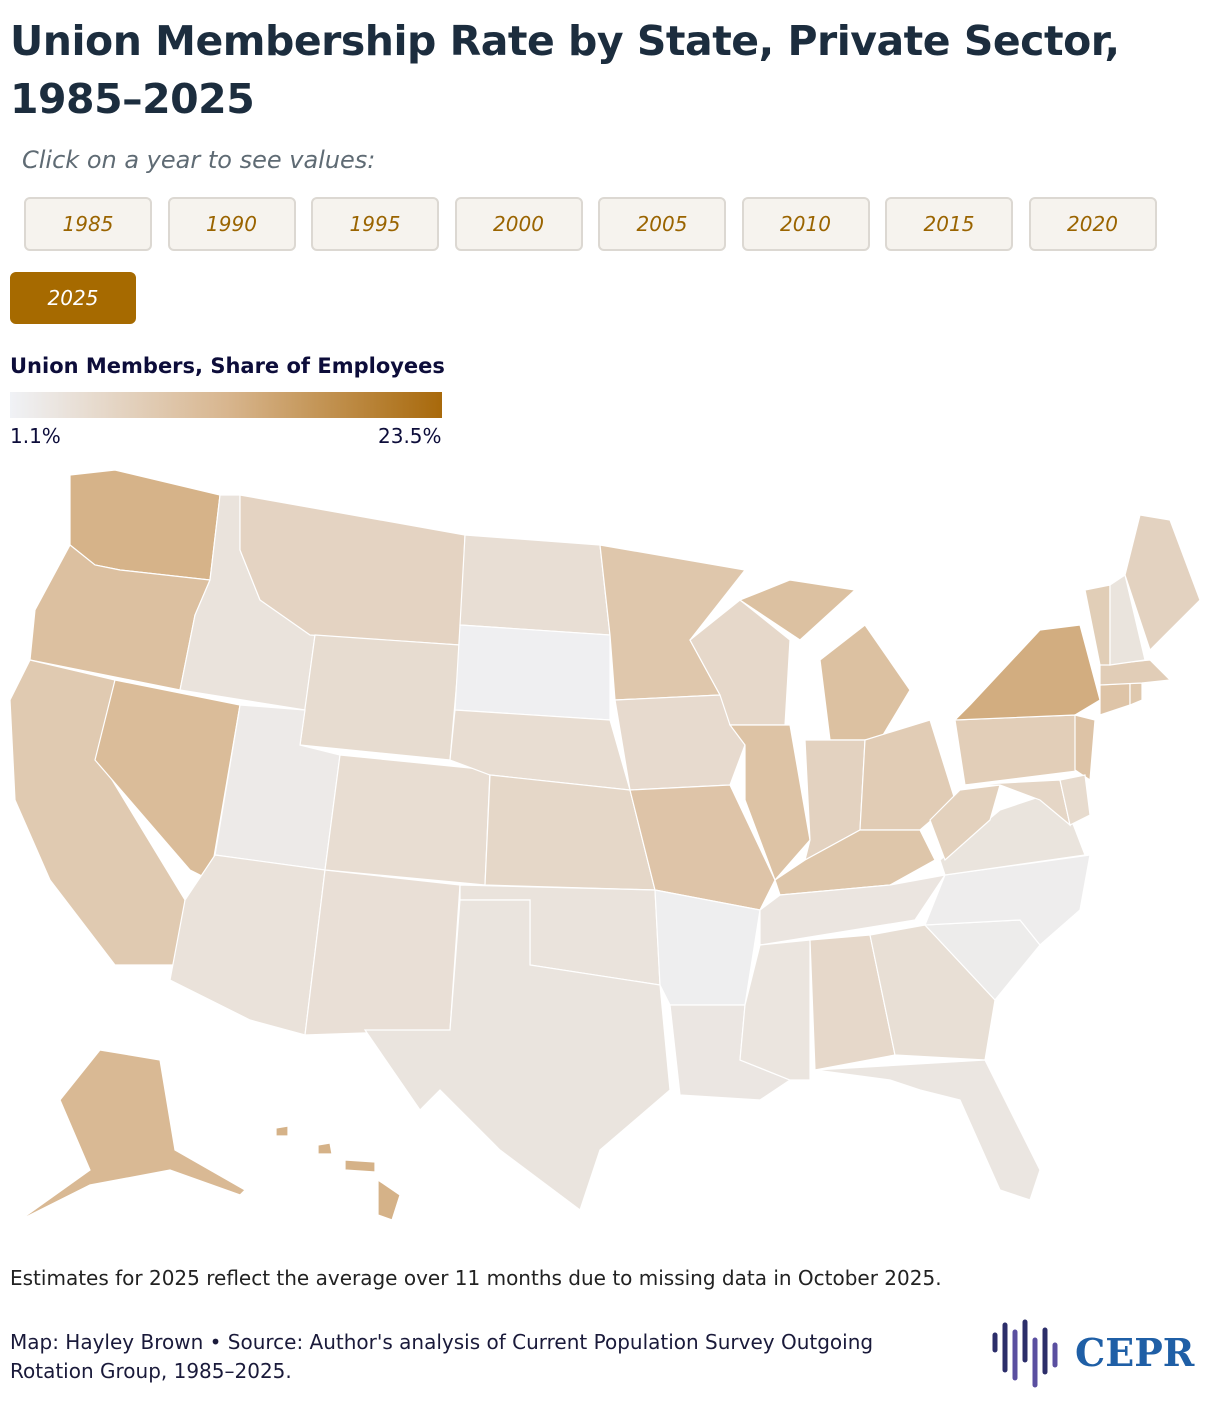  What do you see at coordinates (518, 224) in the screenshot?
I see `year-button: 2000` at bounding box center [518, 224].